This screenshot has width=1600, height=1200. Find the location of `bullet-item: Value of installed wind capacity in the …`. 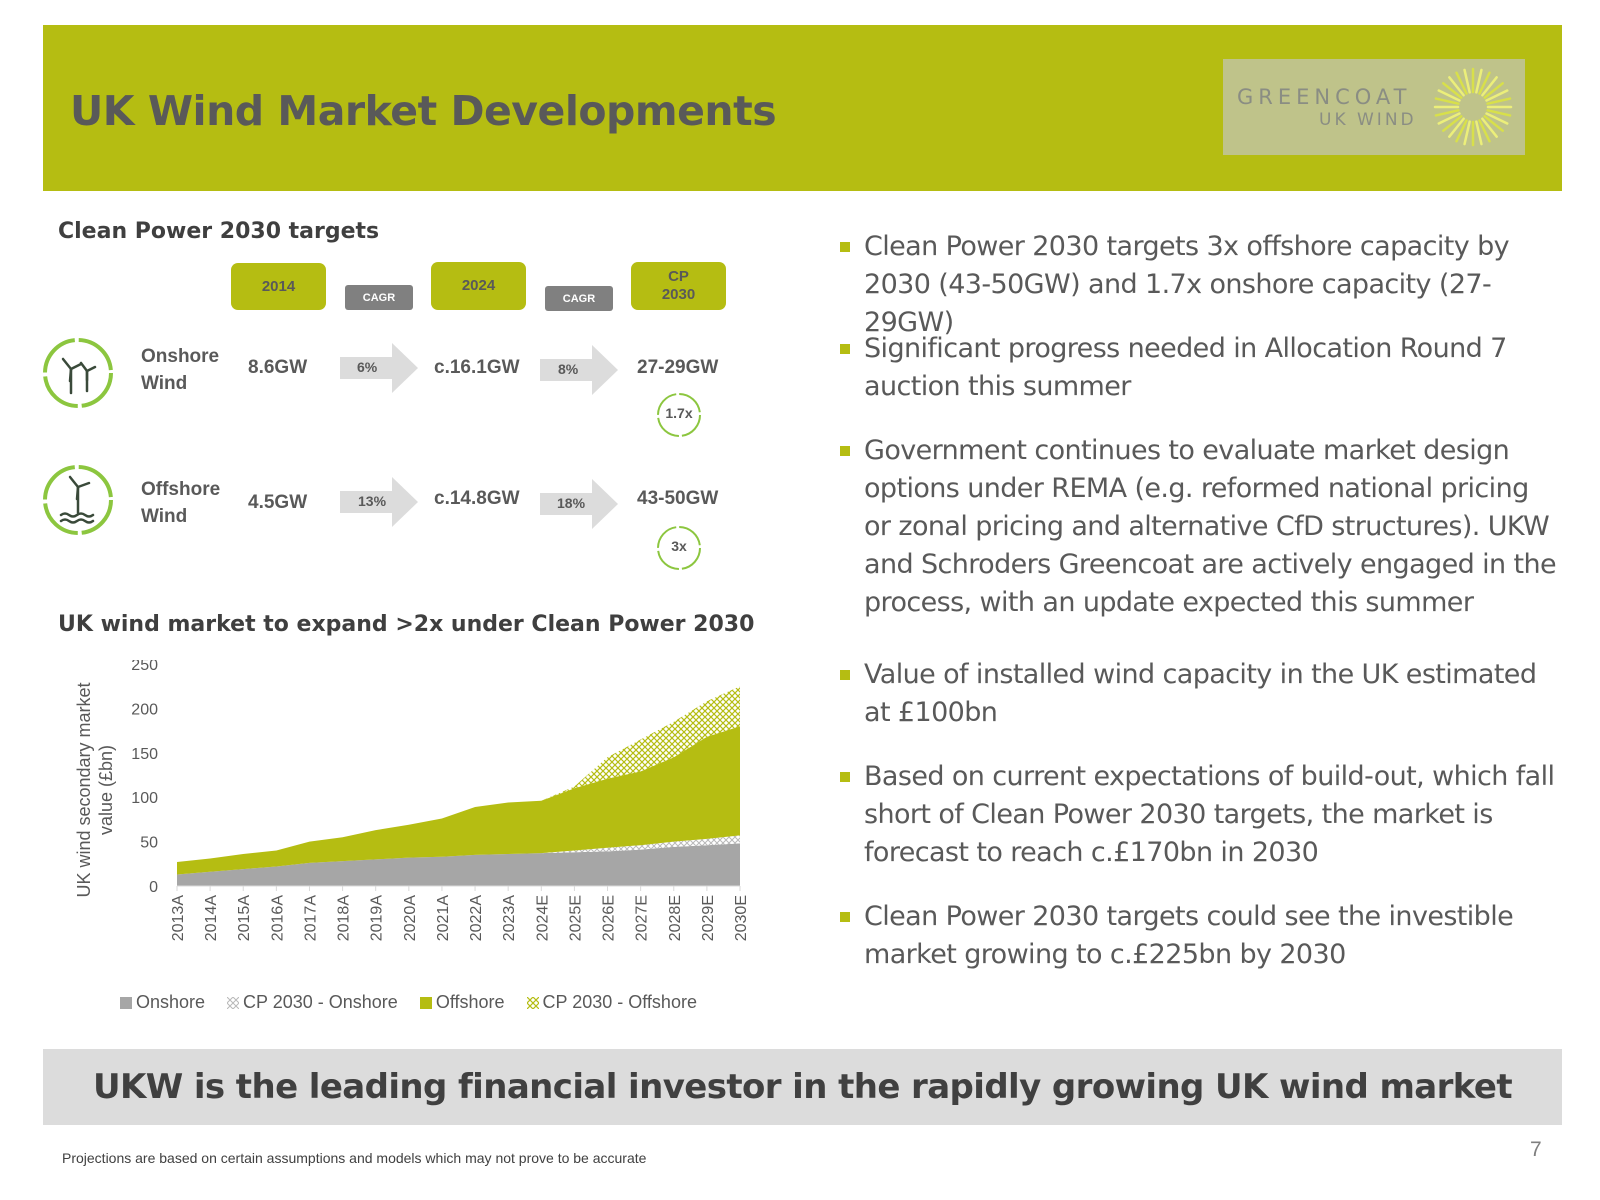

bullet-item: Value of installed wind capacity in the … is located at coordinates (1198, 694).